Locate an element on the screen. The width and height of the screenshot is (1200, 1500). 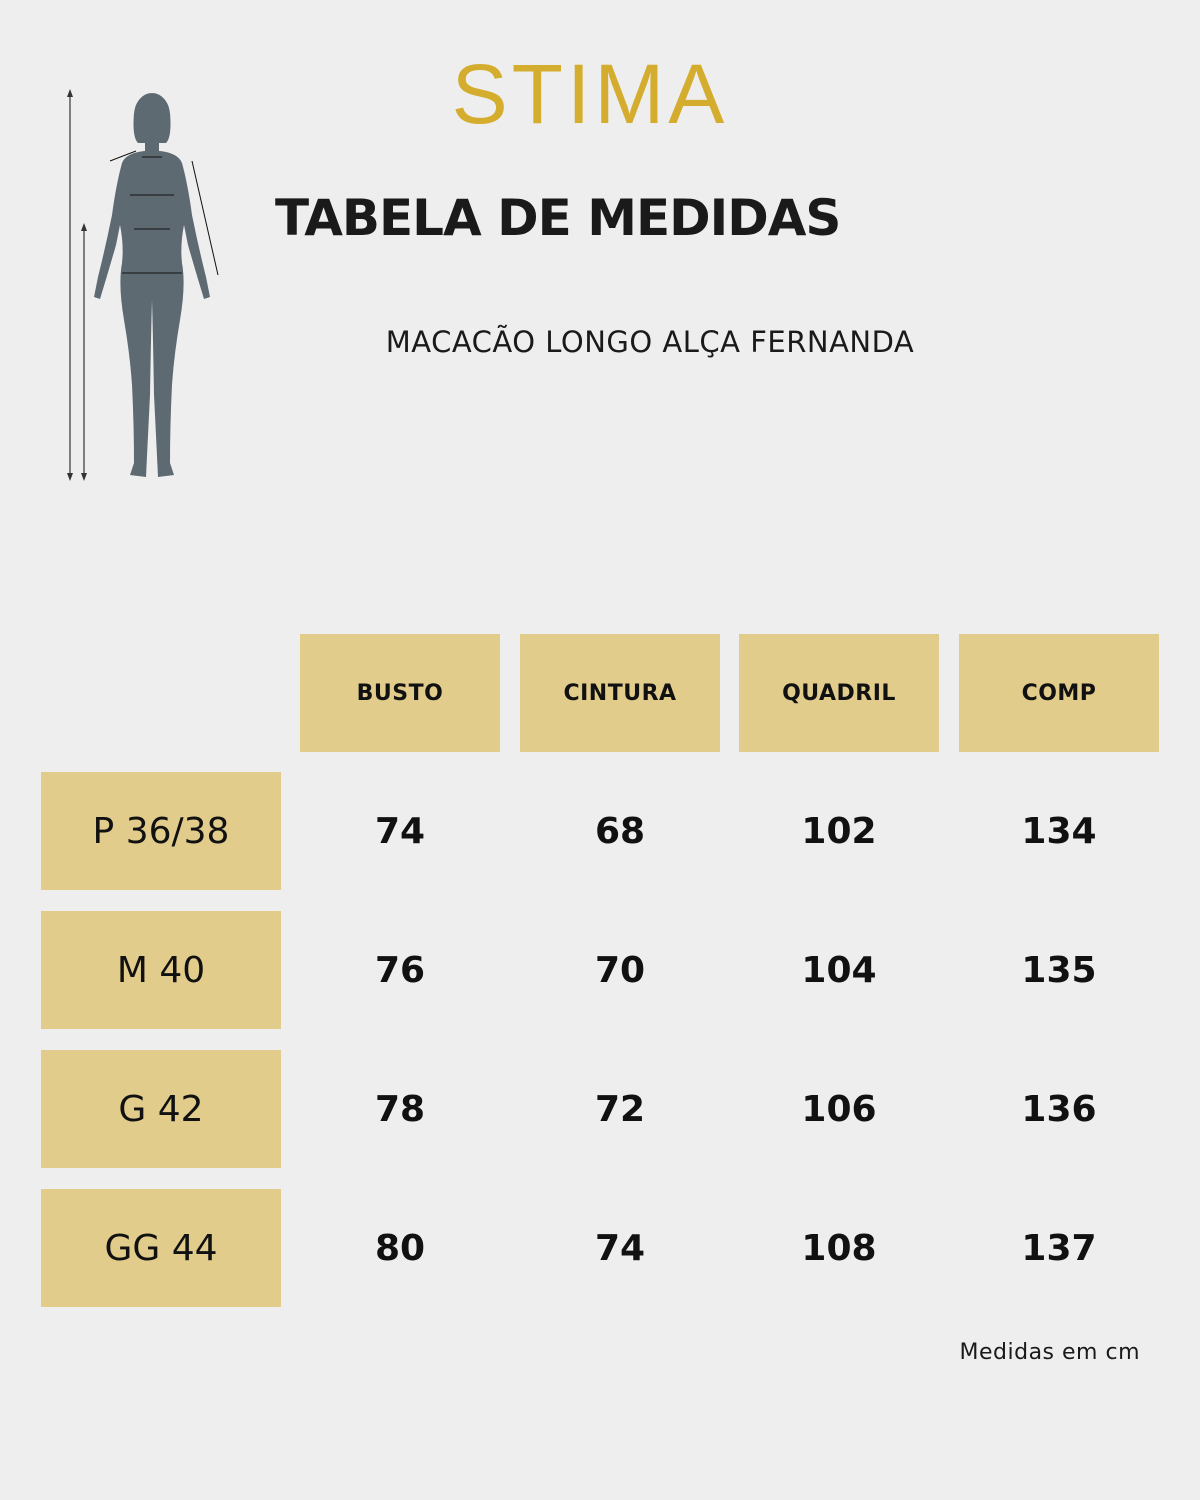
table-cell: 78 is located at coordinates (400, 1109).